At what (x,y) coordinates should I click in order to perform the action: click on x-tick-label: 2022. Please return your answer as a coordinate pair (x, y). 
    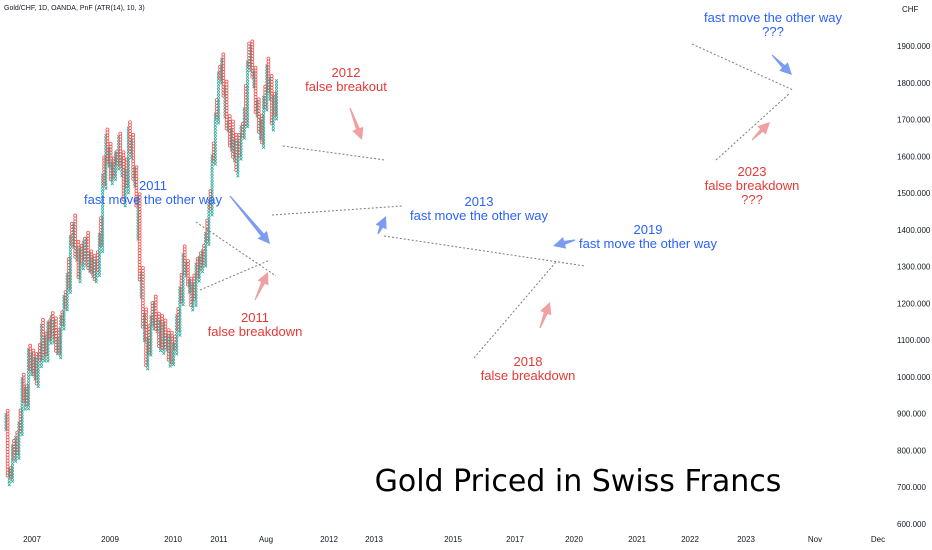
    Looking at the image, I should click on (690, 539).